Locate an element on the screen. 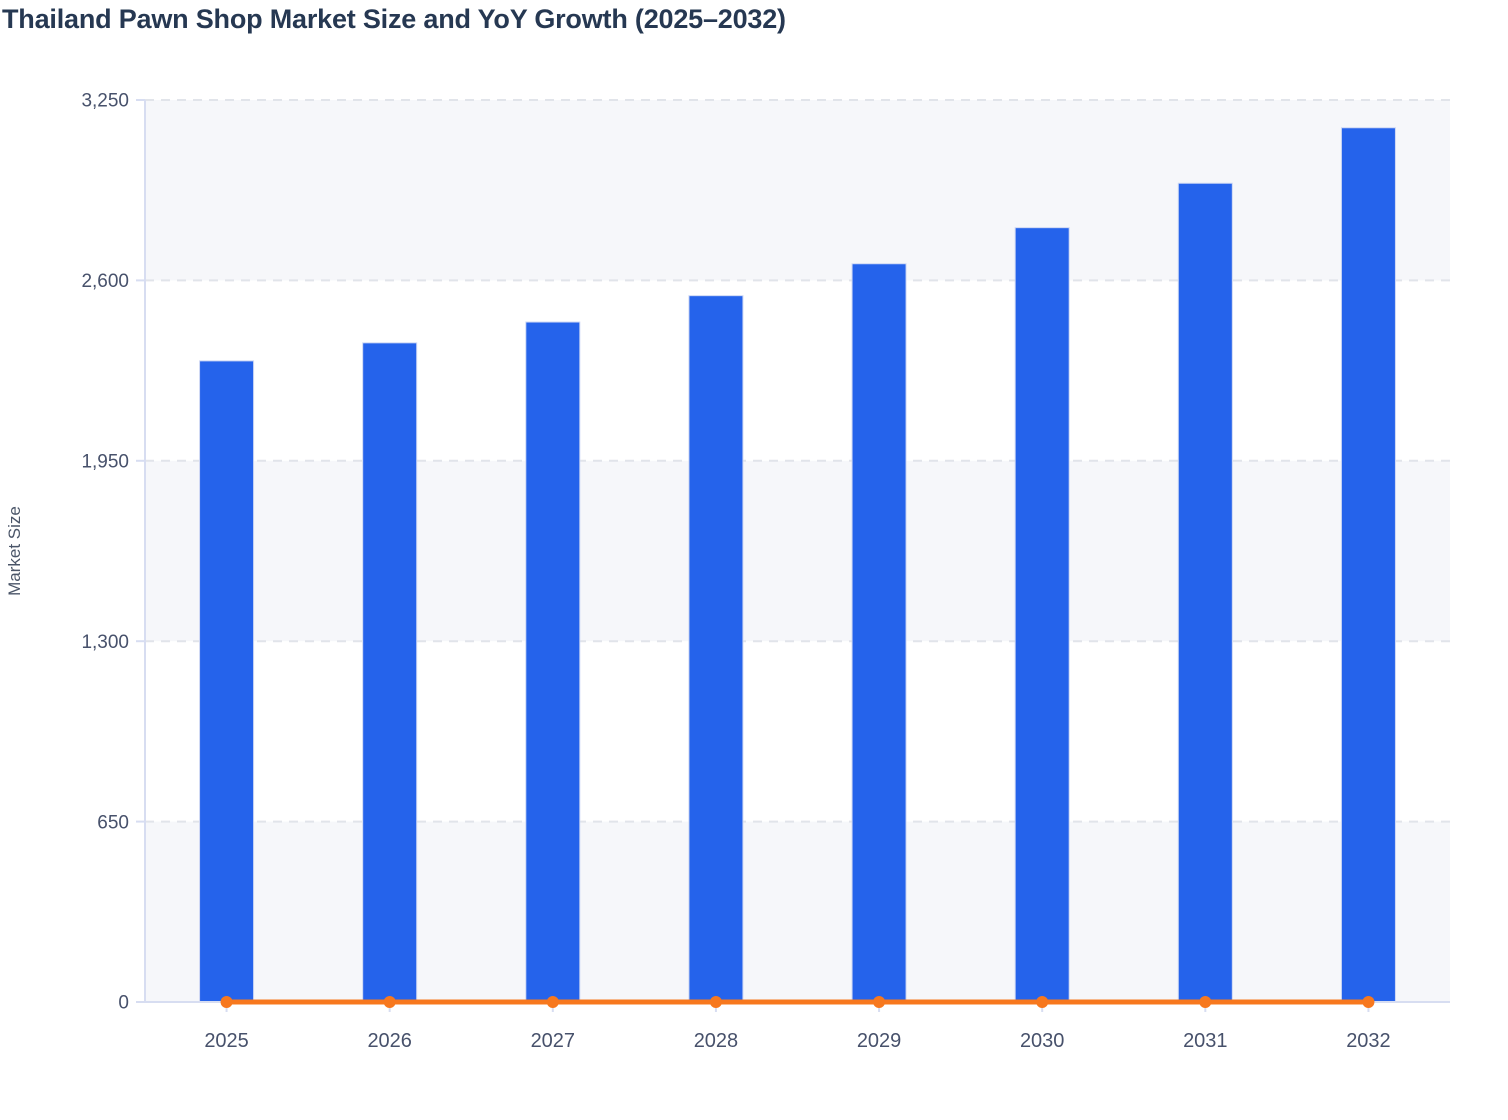 The height and width of the screenshot is (1120, 1508). y-tick-label: 0 is located at coordinates (123, 1003).